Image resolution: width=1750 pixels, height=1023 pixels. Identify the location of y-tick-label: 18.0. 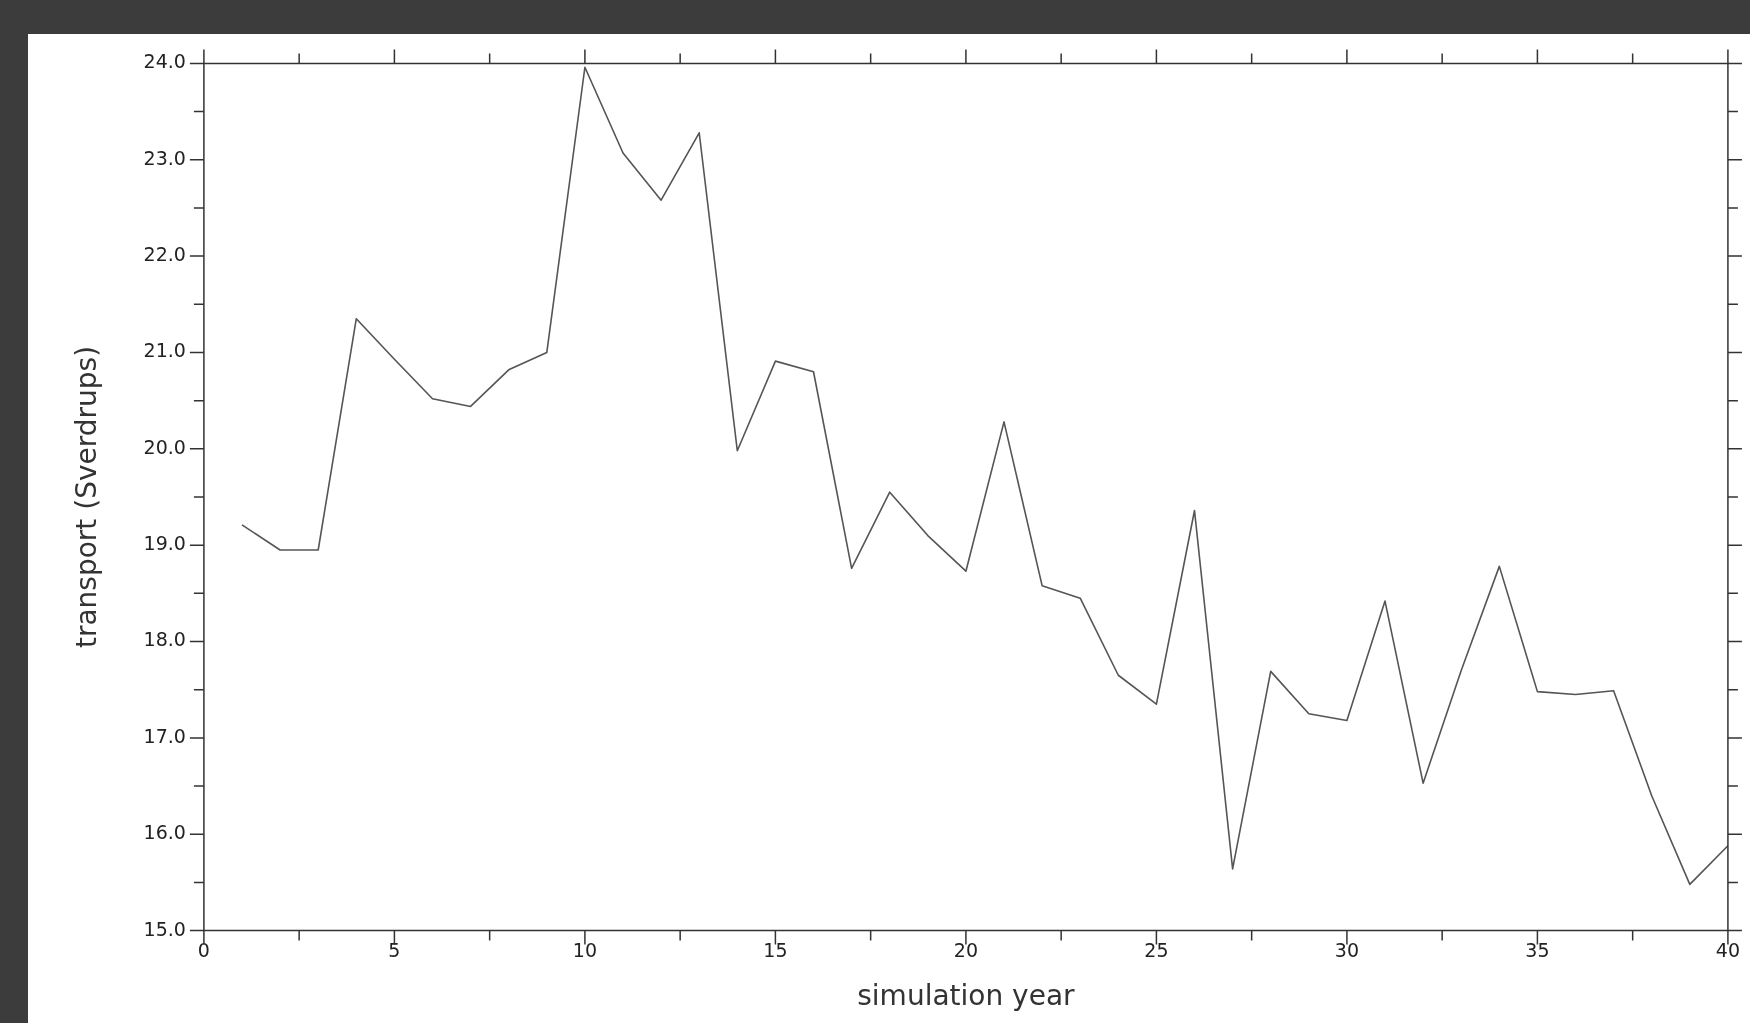
(164, 639).